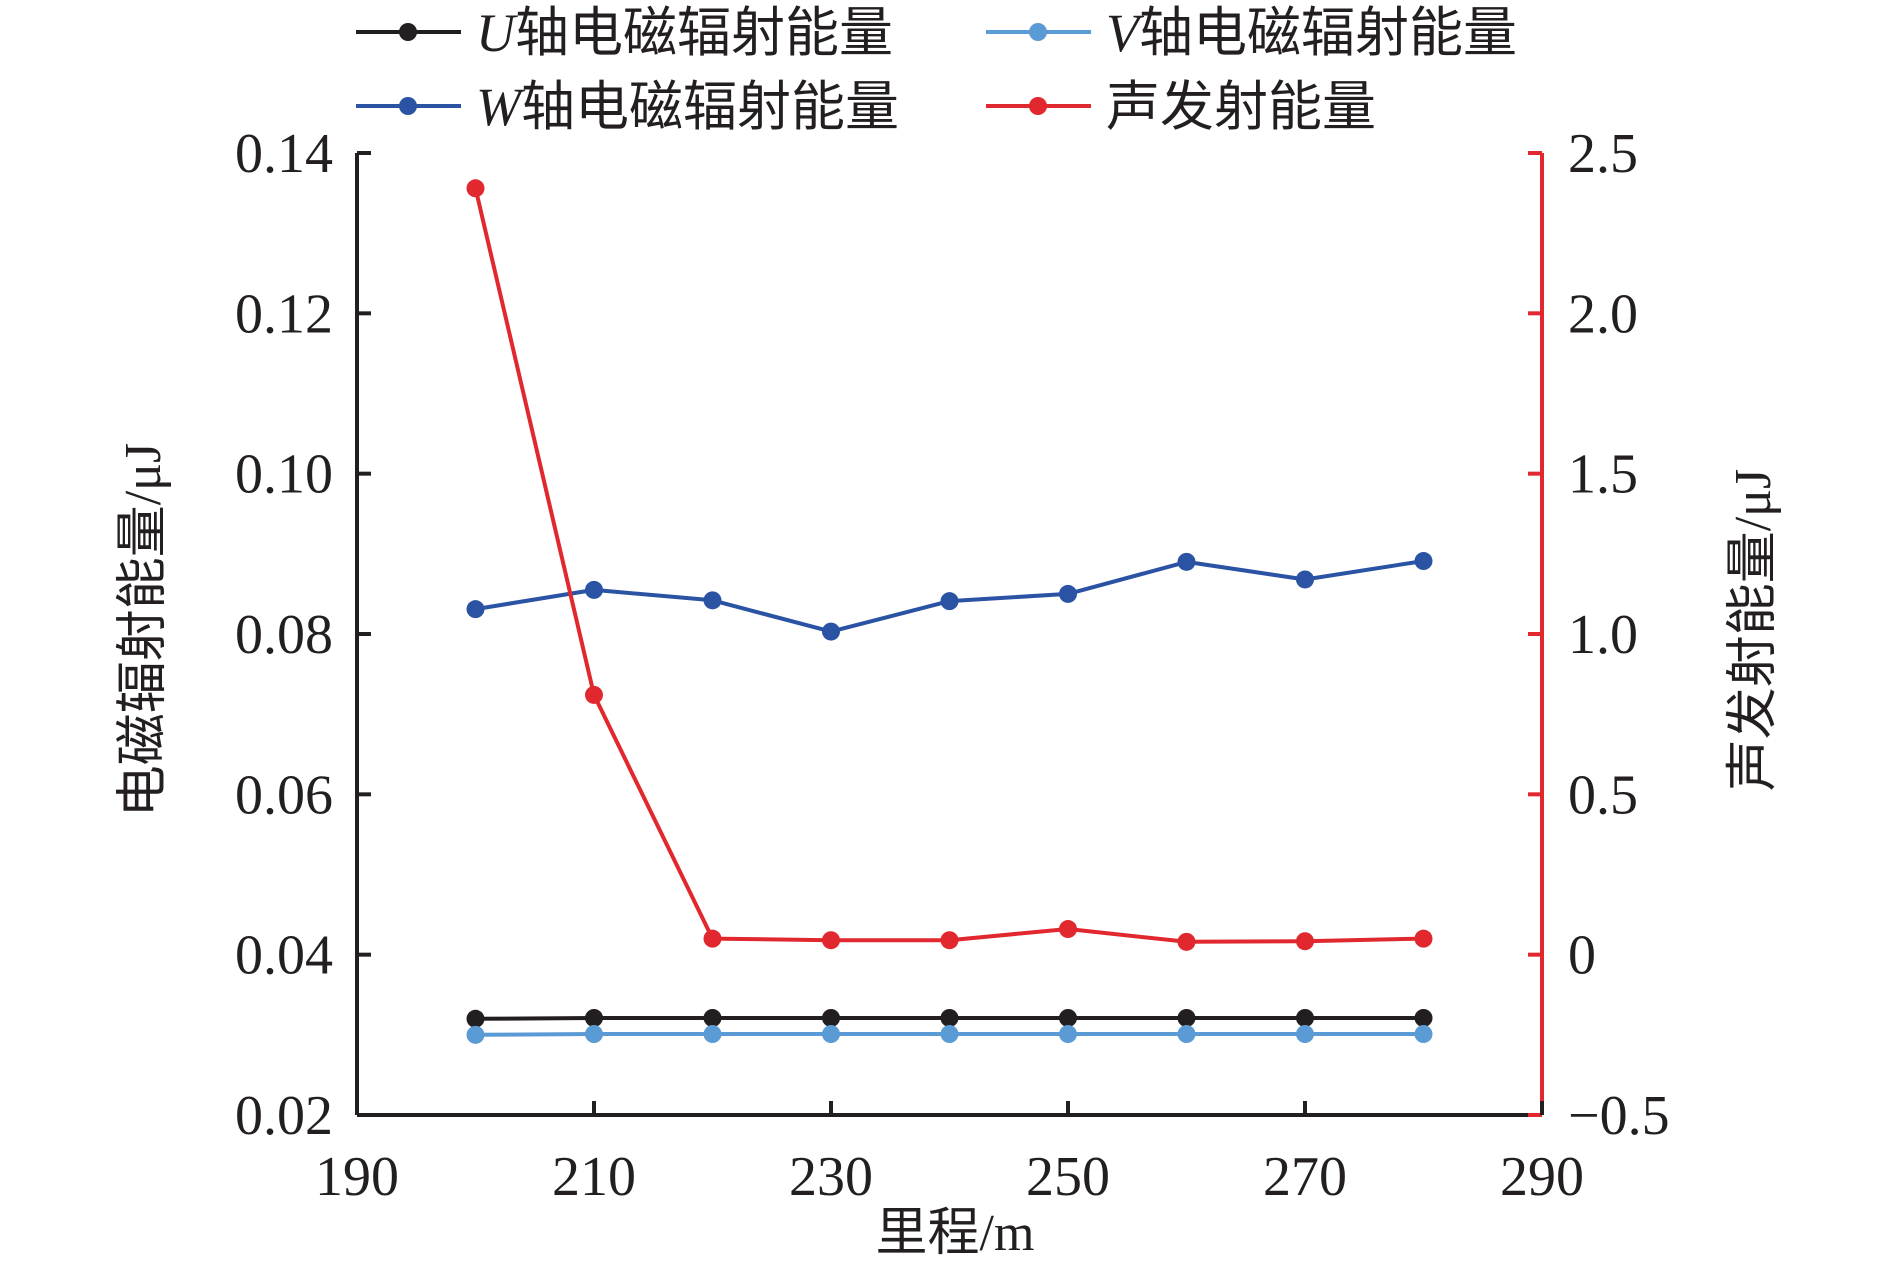 The height and width of the screenshot is (1284, 1890). What do you see at coordinates (1582, 956) in the screenshot?
I see `y-right-tick-label: 0` at bounding box center [1582, 956].